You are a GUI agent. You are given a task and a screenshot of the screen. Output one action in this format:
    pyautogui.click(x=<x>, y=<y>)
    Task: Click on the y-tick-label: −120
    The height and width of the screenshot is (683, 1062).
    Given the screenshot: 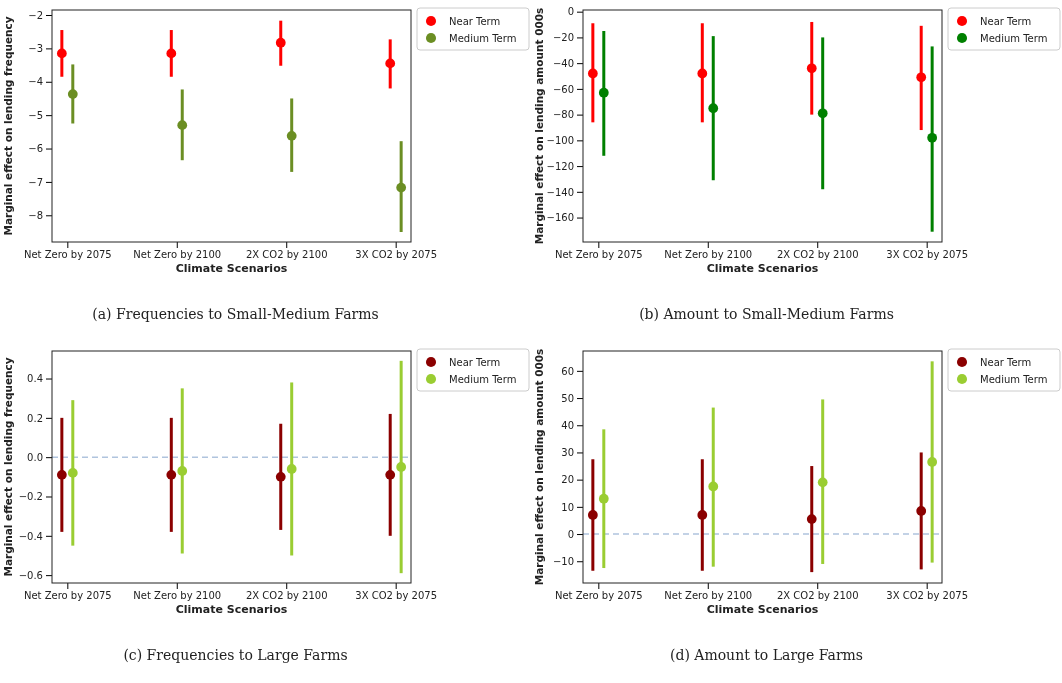 What is the action you would take?
    pyautogui.click(x=560, y=166)
    